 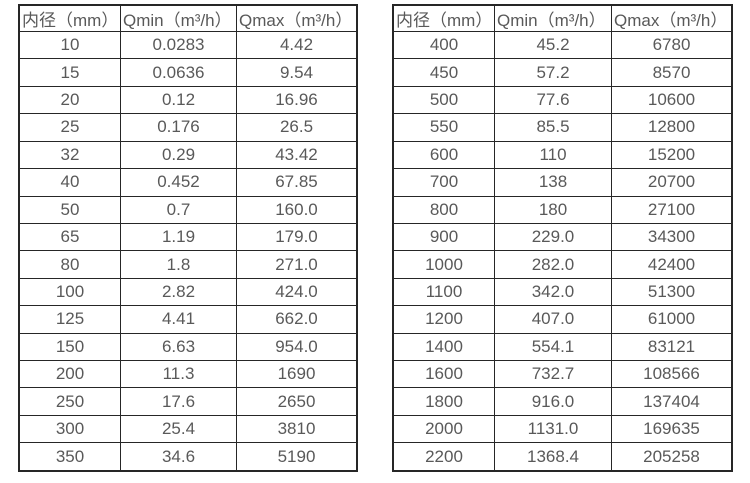 I want to click on table-cell: 8570, so click(x=672, y=72).